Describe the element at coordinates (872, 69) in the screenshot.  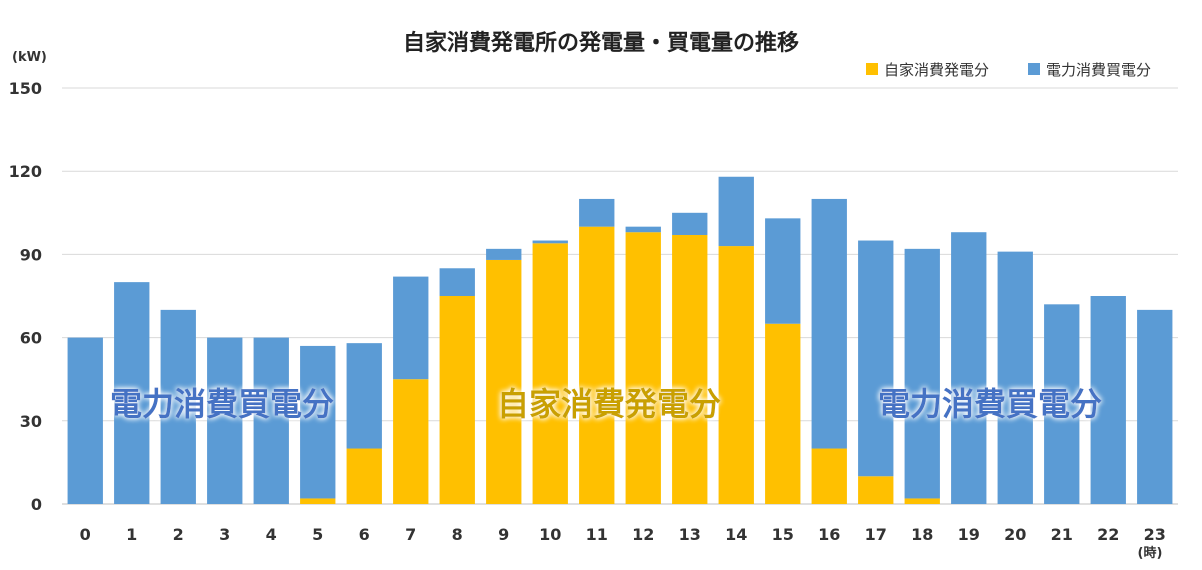
I see `legend-swatch-self-consumption` at that location.